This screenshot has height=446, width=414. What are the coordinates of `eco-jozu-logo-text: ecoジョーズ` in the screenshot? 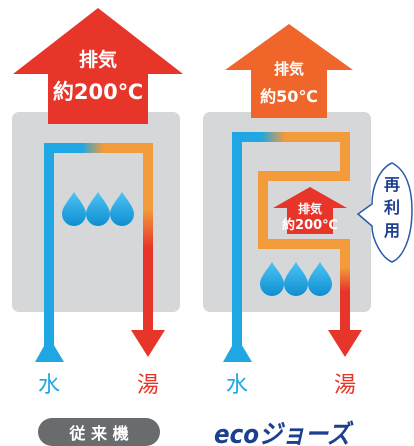 It's located at (284, 433).